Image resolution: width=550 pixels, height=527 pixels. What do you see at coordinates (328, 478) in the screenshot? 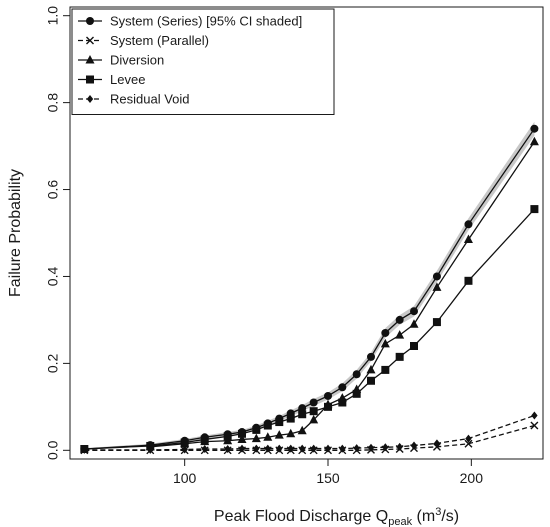
I see `x-tick-label: 150` at bounding box center [328, 478].